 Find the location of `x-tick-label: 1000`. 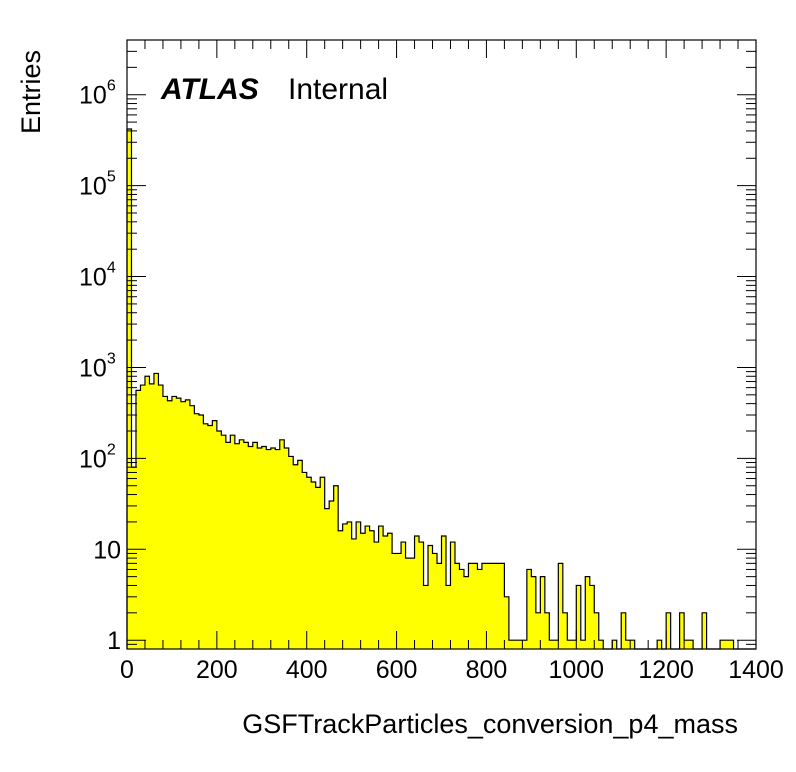

x-tick-label: 1000 is located at coordinates (576, 670).